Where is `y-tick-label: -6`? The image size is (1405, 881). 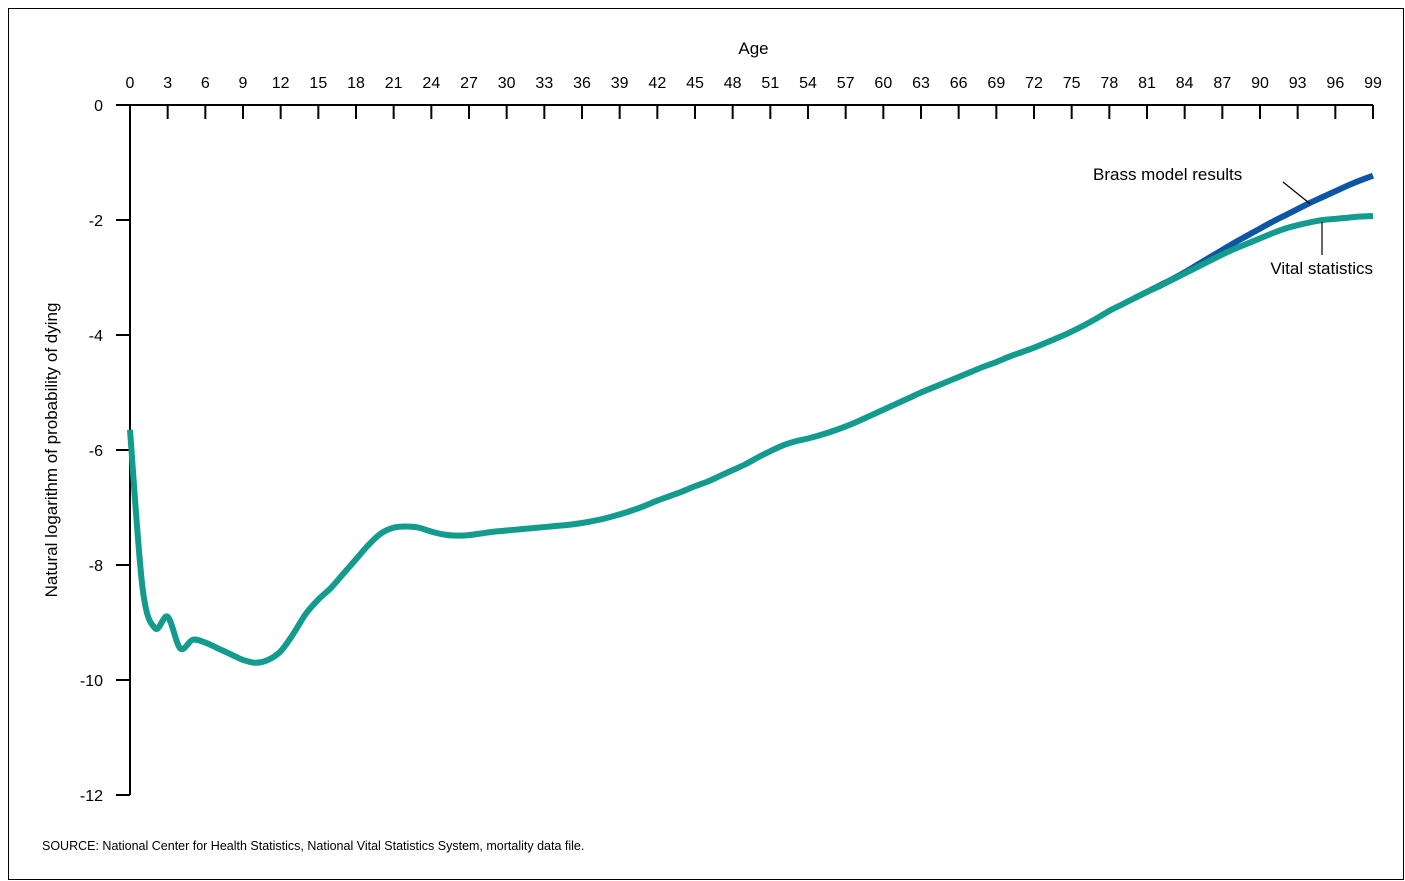
y-tick-label: -6 is located at coordinates (96, 451).